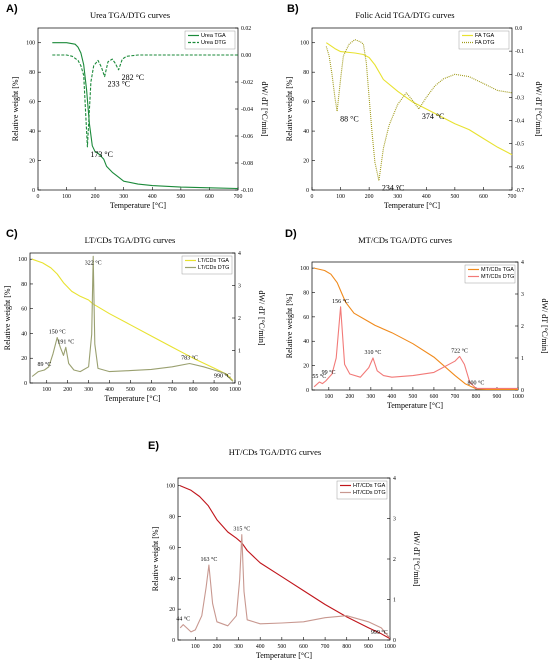  What do you see at coordinates (394, 560) in the screenshot?
I see `y2-tick-label: 2` at bounding box center [394, 560].